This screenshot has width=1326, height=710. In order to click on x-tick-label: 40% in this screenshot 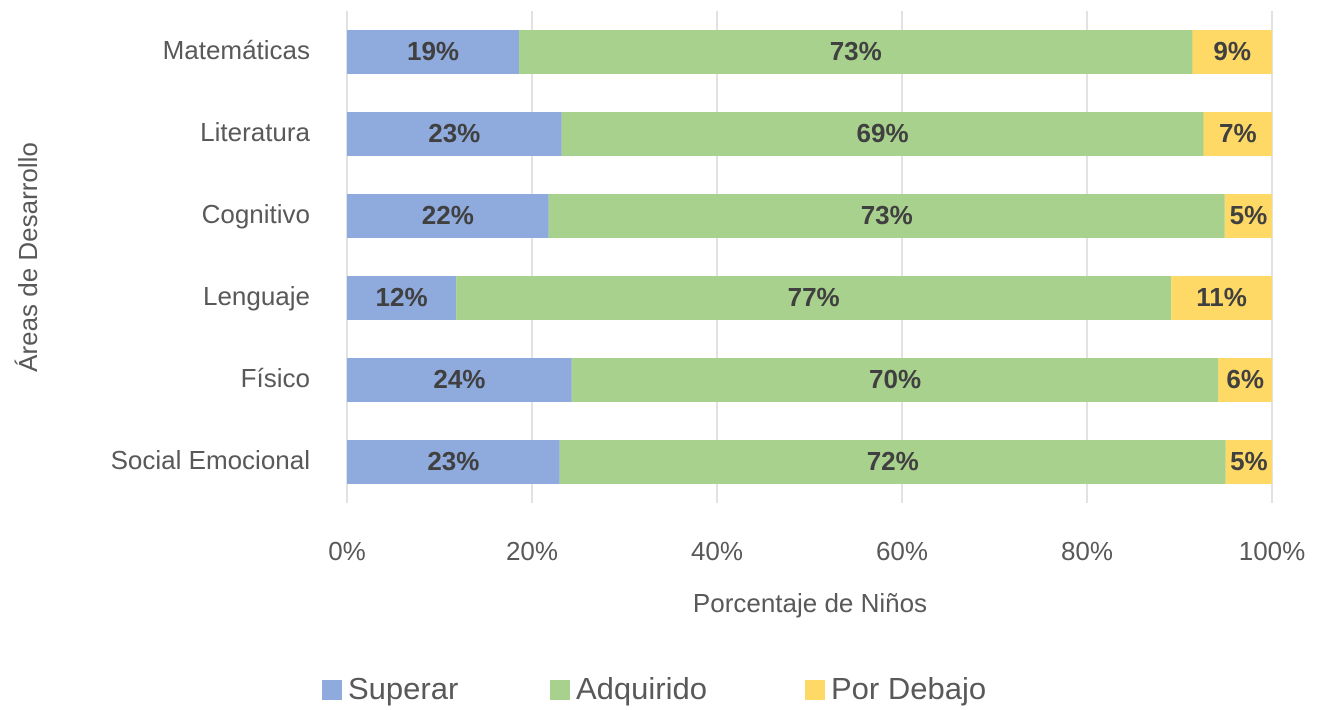, I will do `click(717, 551)`.